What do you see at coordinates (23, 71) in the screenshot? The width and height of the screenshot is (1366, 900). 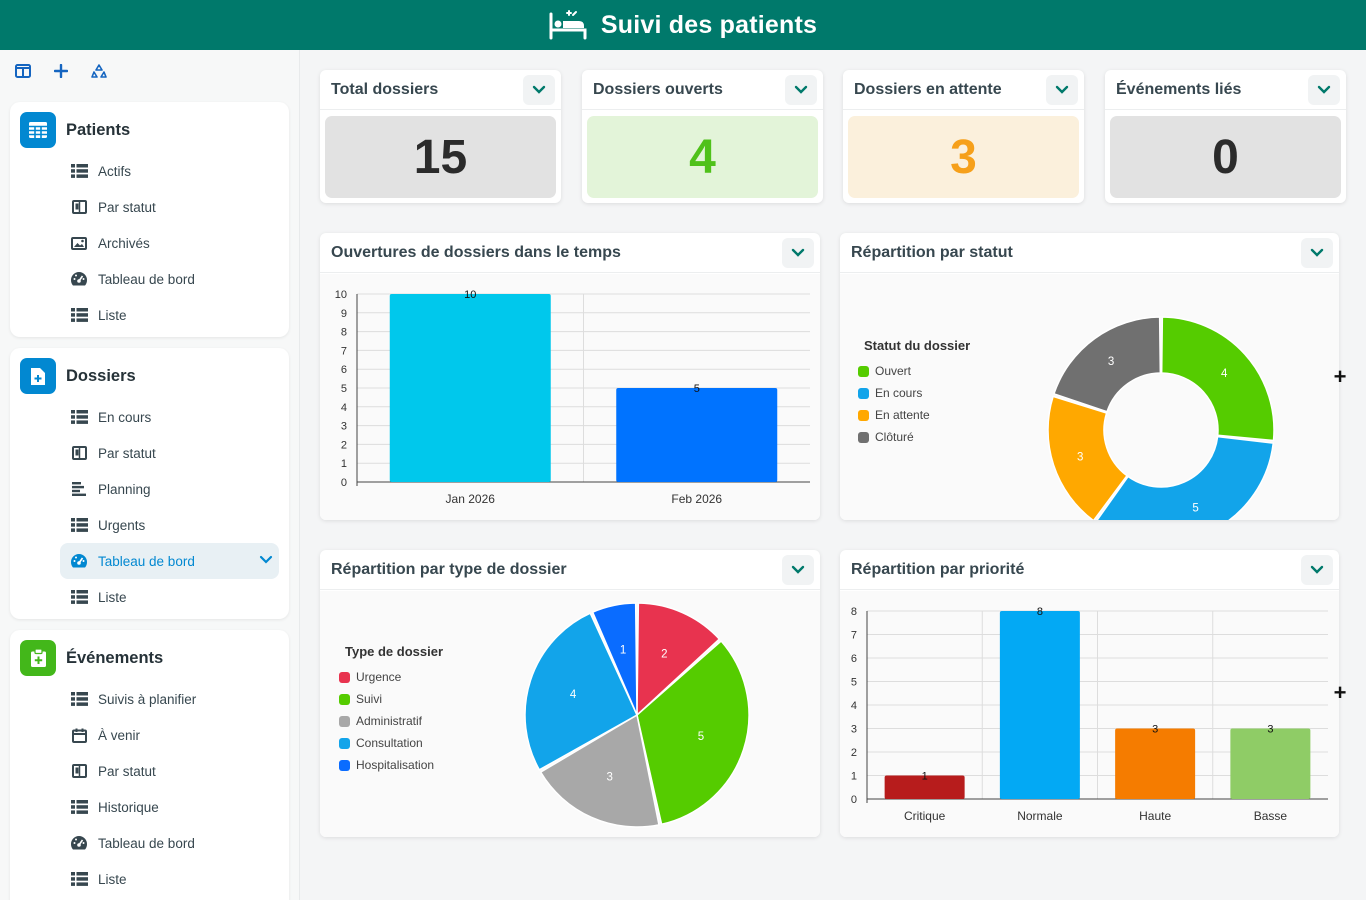 I see `layout-panel-icon` at bounding box center [23, 71].